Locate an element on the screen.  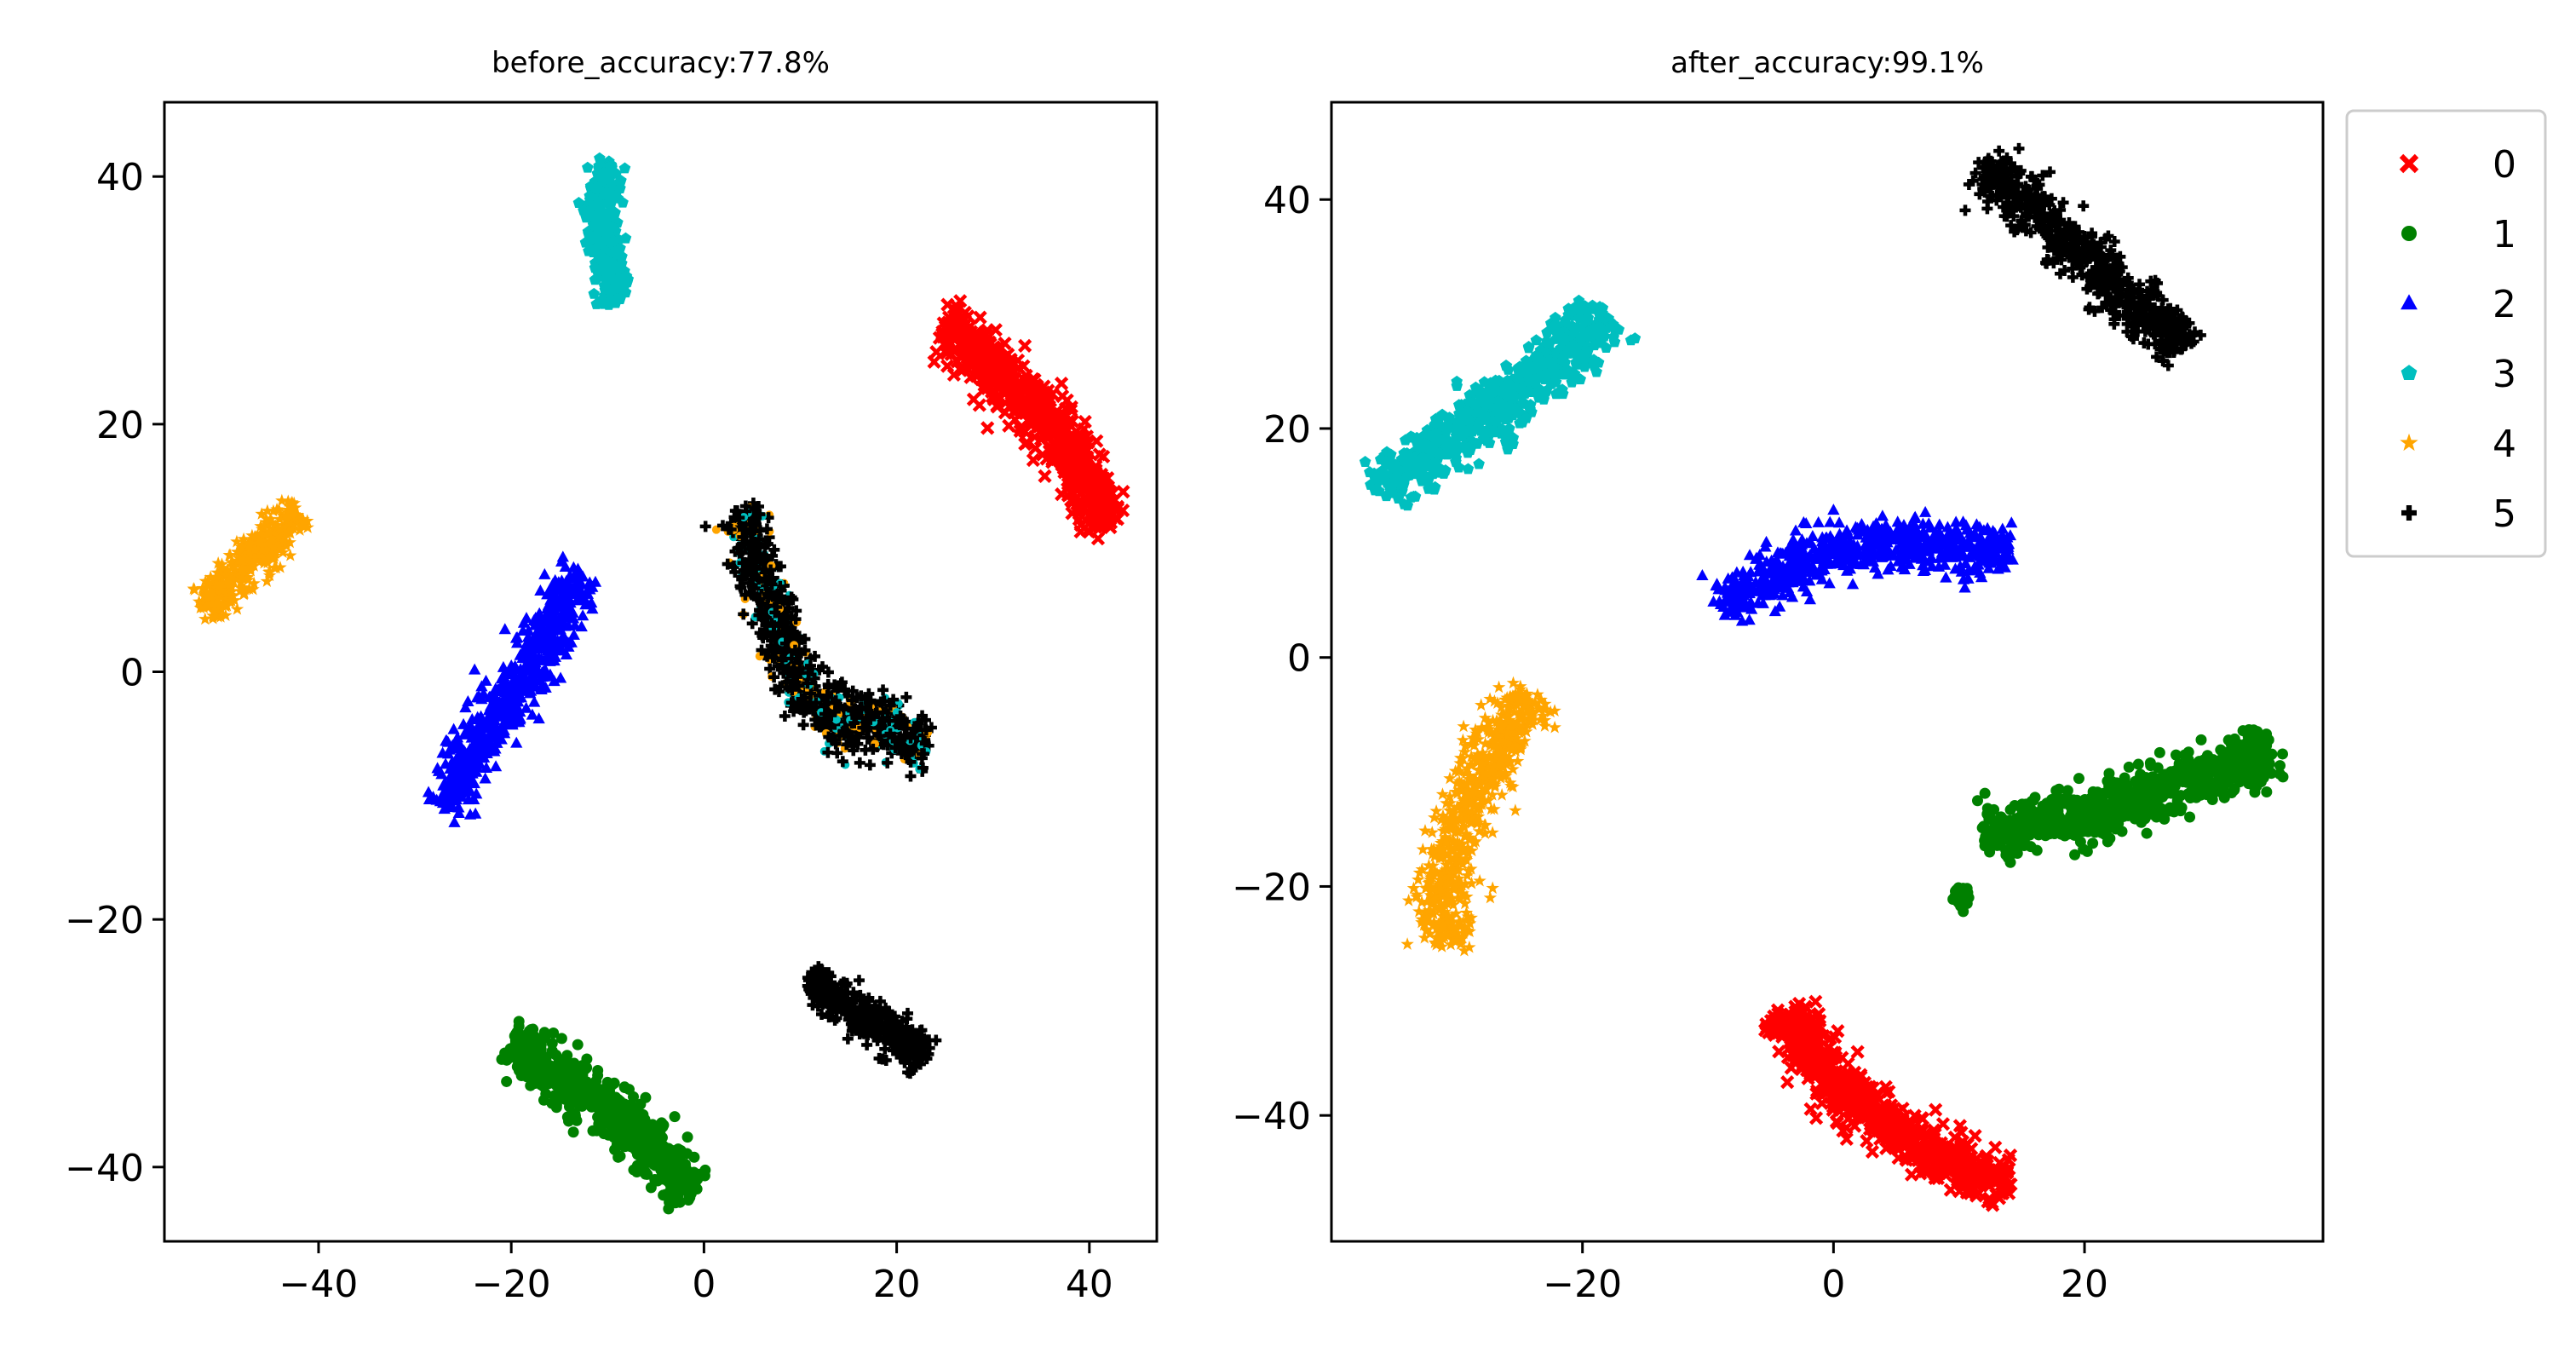
y-tick-label: 20 is located at coordinates (120, 426).